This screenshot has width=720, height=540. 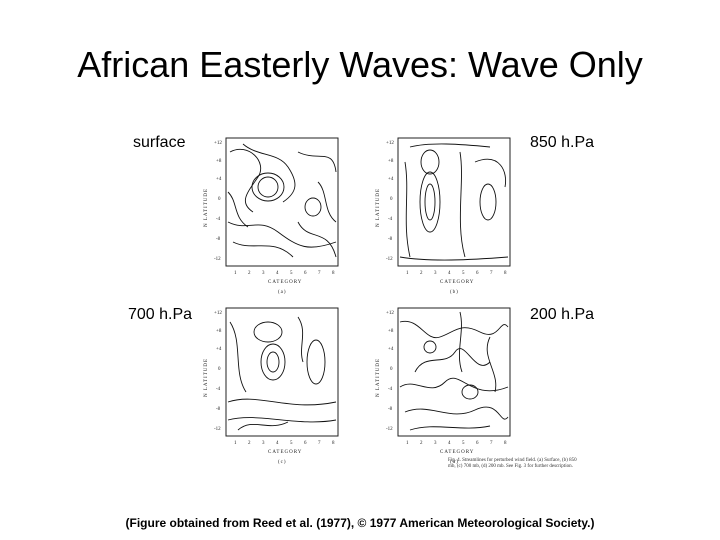 What do you see at coordinates (282, 292) in the screenshot?
I see `panel-letter-a: (a)` at bounding box center [282, 292].